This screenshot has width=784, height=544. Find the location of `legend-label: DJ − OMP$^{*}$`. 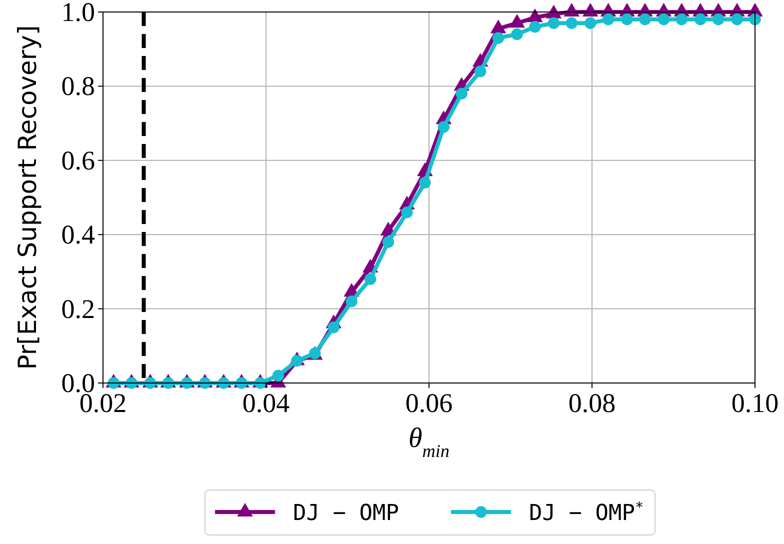

legend-label: DJ − OMP$^{*}$ is located at coordinates (586, 513).